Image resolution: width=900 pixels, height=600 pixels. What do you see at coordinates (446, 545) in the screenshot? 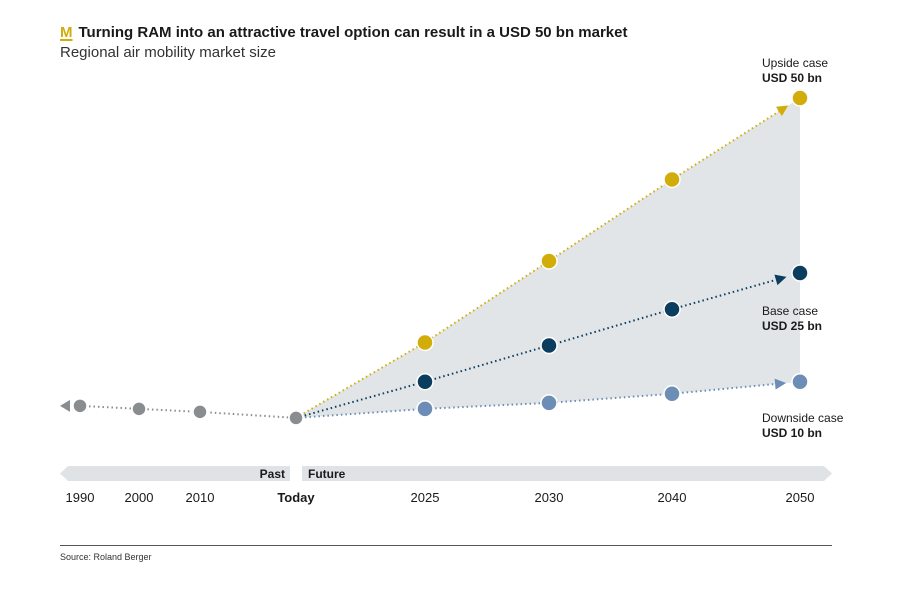
I see `source-divider` at bounding box center [446, 545].